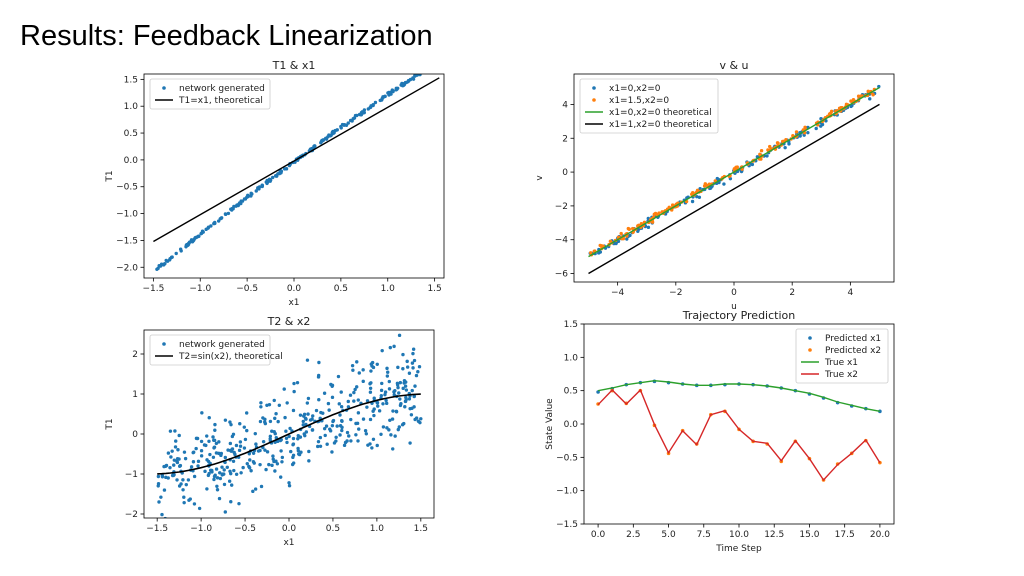 This screenshot has height=576, width=1024. Describe the element at coordinates (660, 113) in the screenshot. I see `legend-label: x1=0,x2=0 theoretical` at that location.